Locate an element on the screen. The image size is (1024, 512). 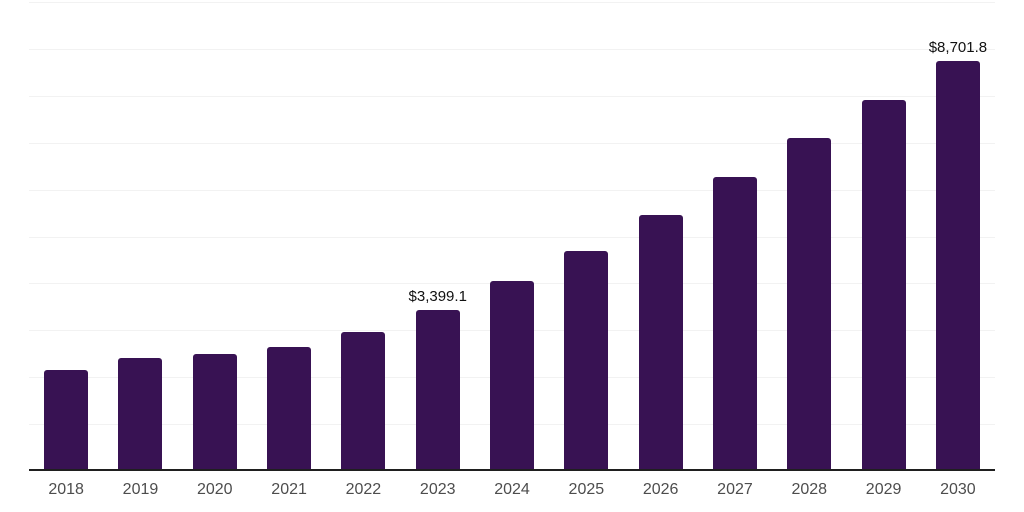
bar-band-2026 is located at coordinates (661, 235).